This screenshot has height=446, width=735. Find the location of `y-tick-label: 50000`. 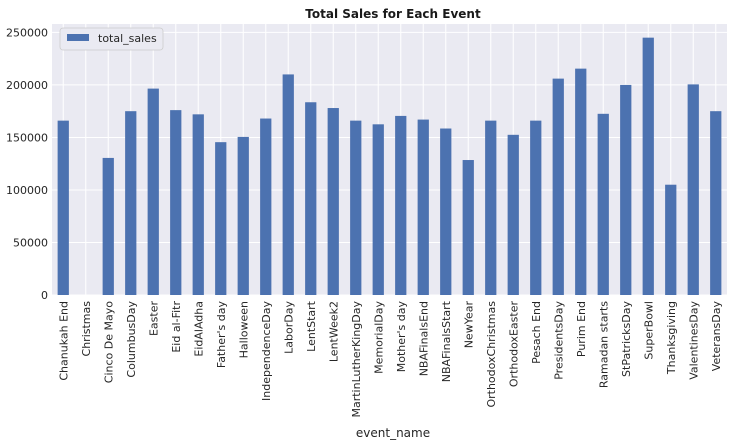

y-tick-label: 50000 is located at coordinates (30, 242).